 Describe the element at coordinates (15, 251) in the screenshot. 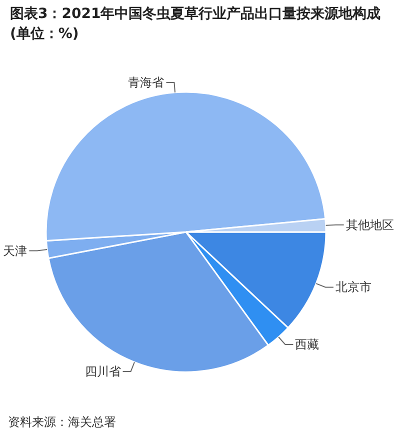

I see `slice-label: 天津` at that location.